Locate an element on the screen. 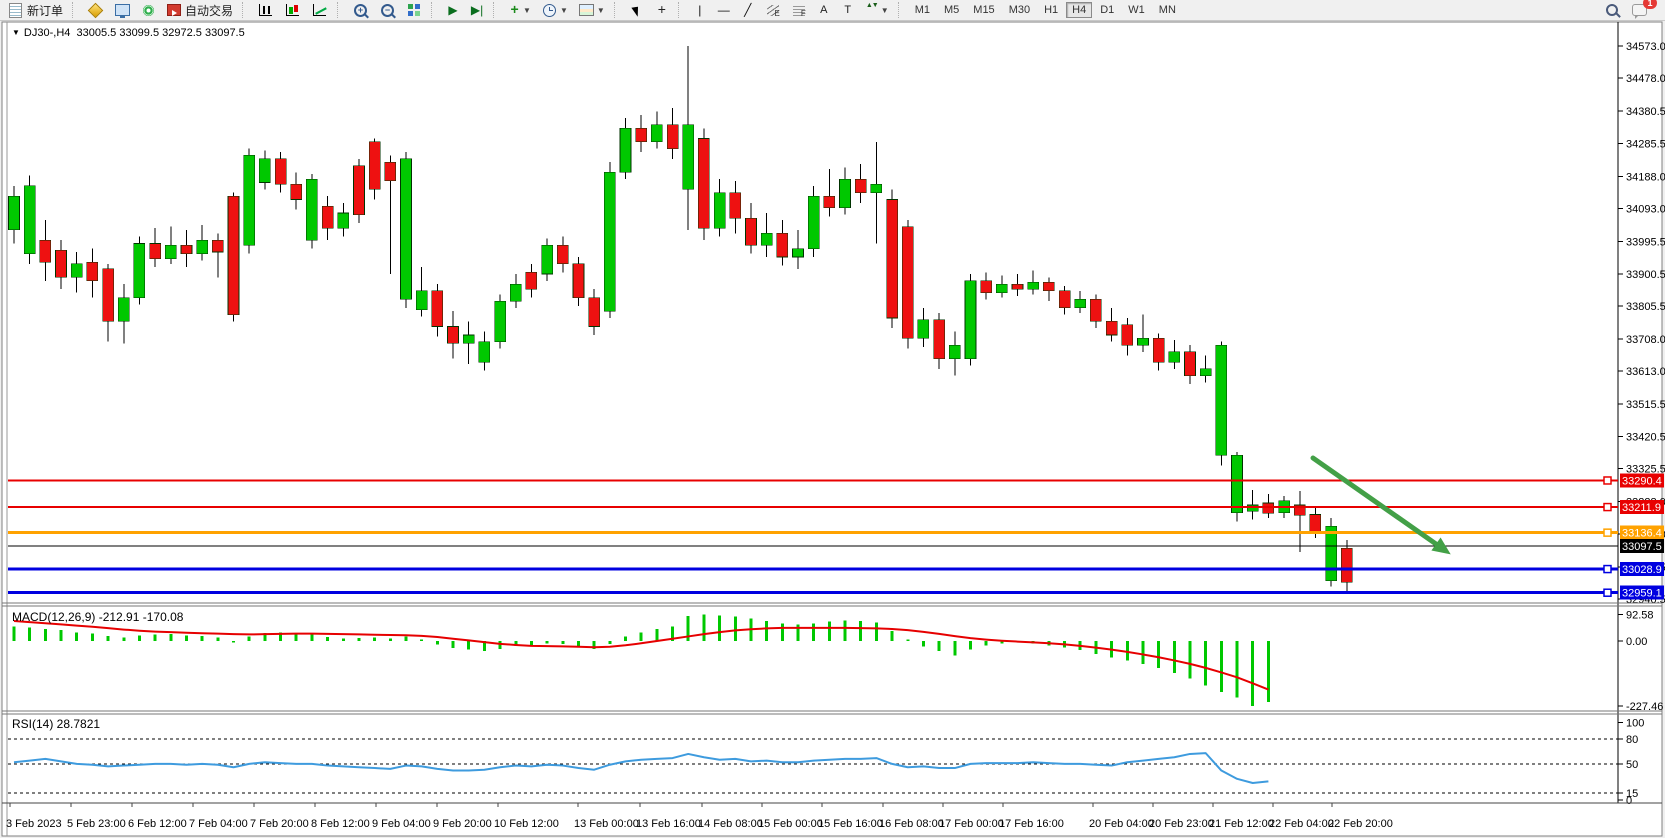 The image size is (1665, 838). time-axis-tick: 15 Feb 00:00 is located at coordinates (790, 824).